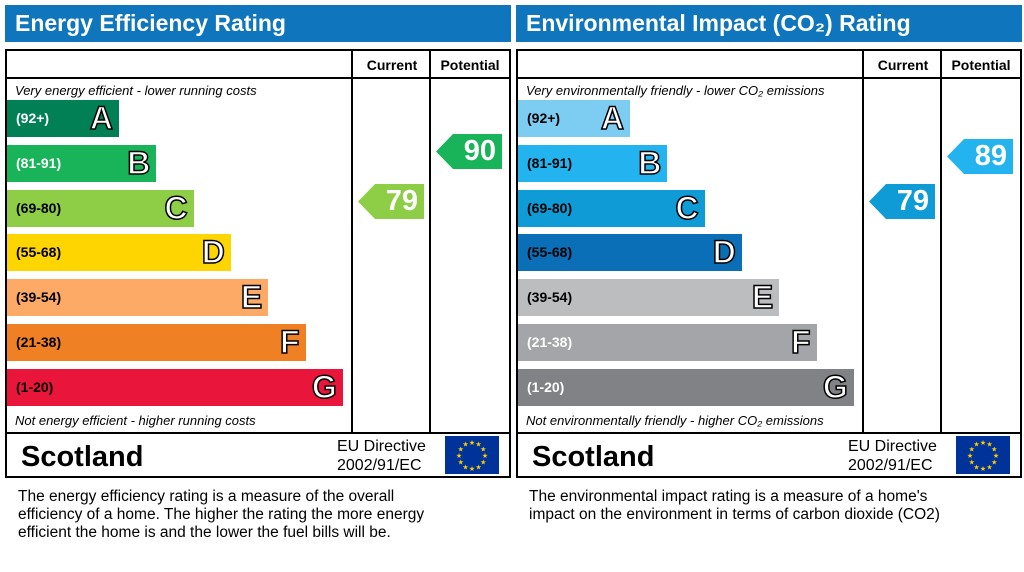 The height and width of the screenshot is (572, 1024). I want to click on band-f: (21-38) F, so click(667, 342).